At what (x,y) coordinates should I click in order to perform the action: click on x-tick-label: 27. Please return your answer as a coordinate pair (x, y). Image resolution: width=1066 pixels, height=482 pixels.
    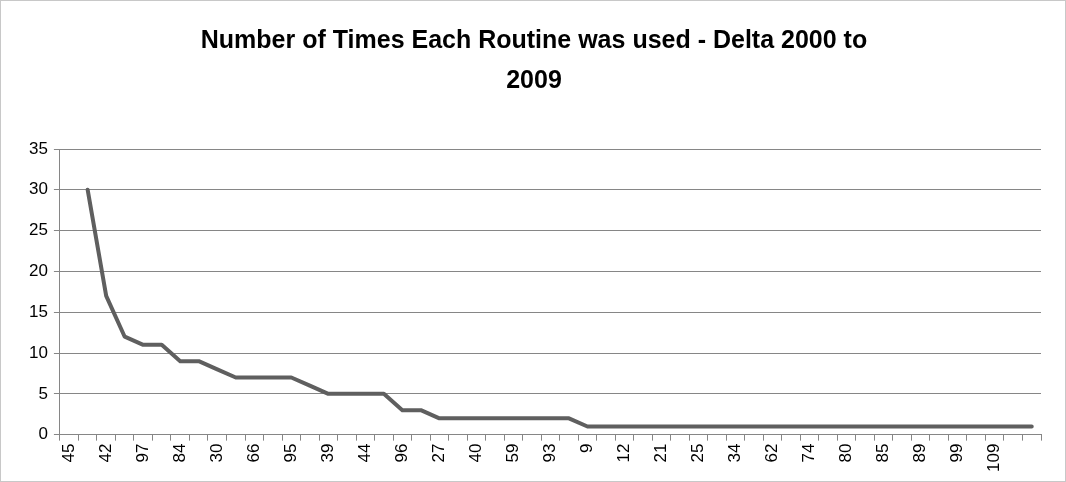
    Looking at the image, I should click on (439, 453).